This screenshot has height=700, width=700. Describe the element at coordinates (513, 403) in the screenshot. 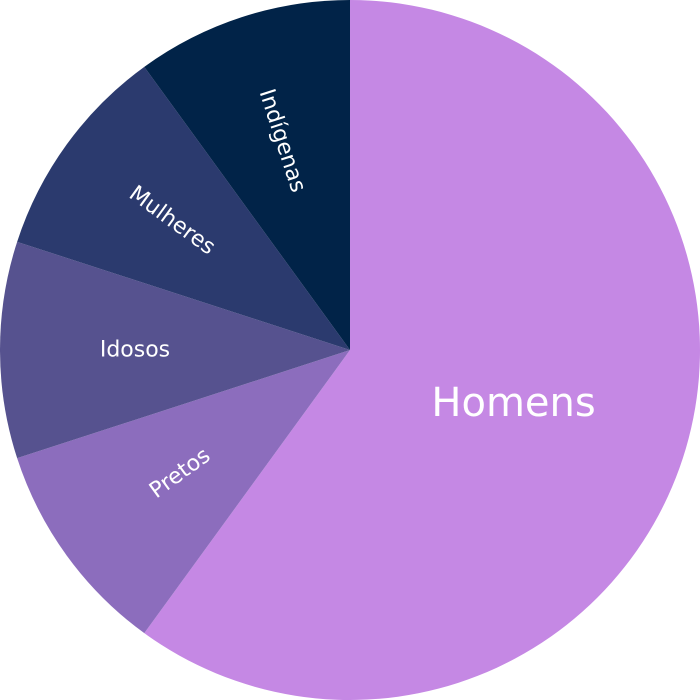

I see `slice-label-homens: Homens` at that location.